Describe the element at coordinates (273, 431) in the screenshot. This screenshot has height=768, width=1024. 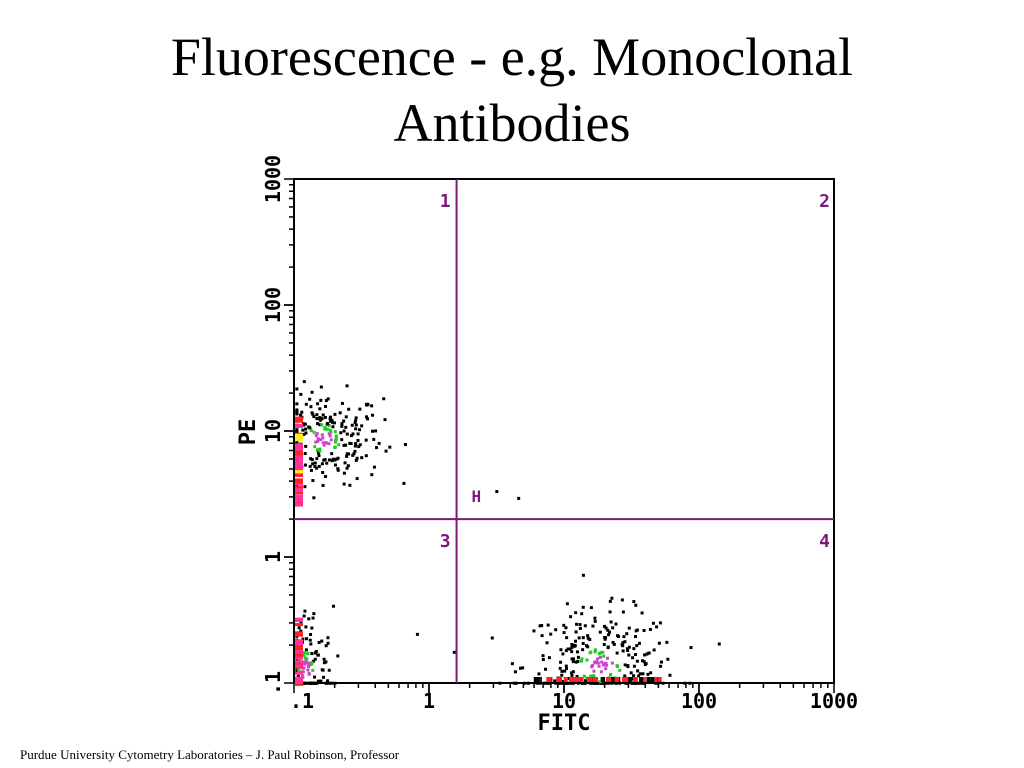
I see `y-tick-label: 10` at that location.